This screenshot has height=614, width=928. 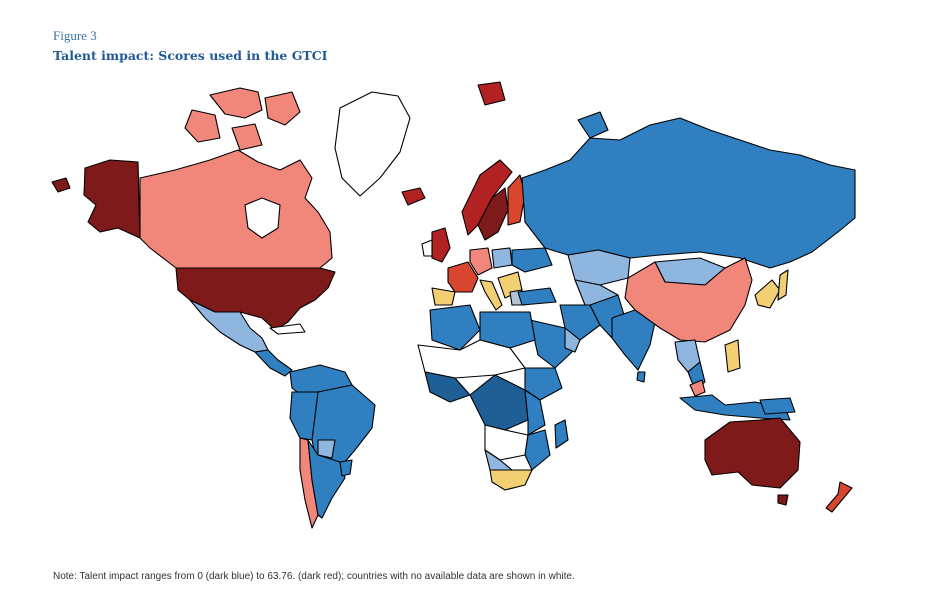 What do you see at coordinates (491, 295) in the screenshot?
I see `region-italy` at bounding box center [491, 295].